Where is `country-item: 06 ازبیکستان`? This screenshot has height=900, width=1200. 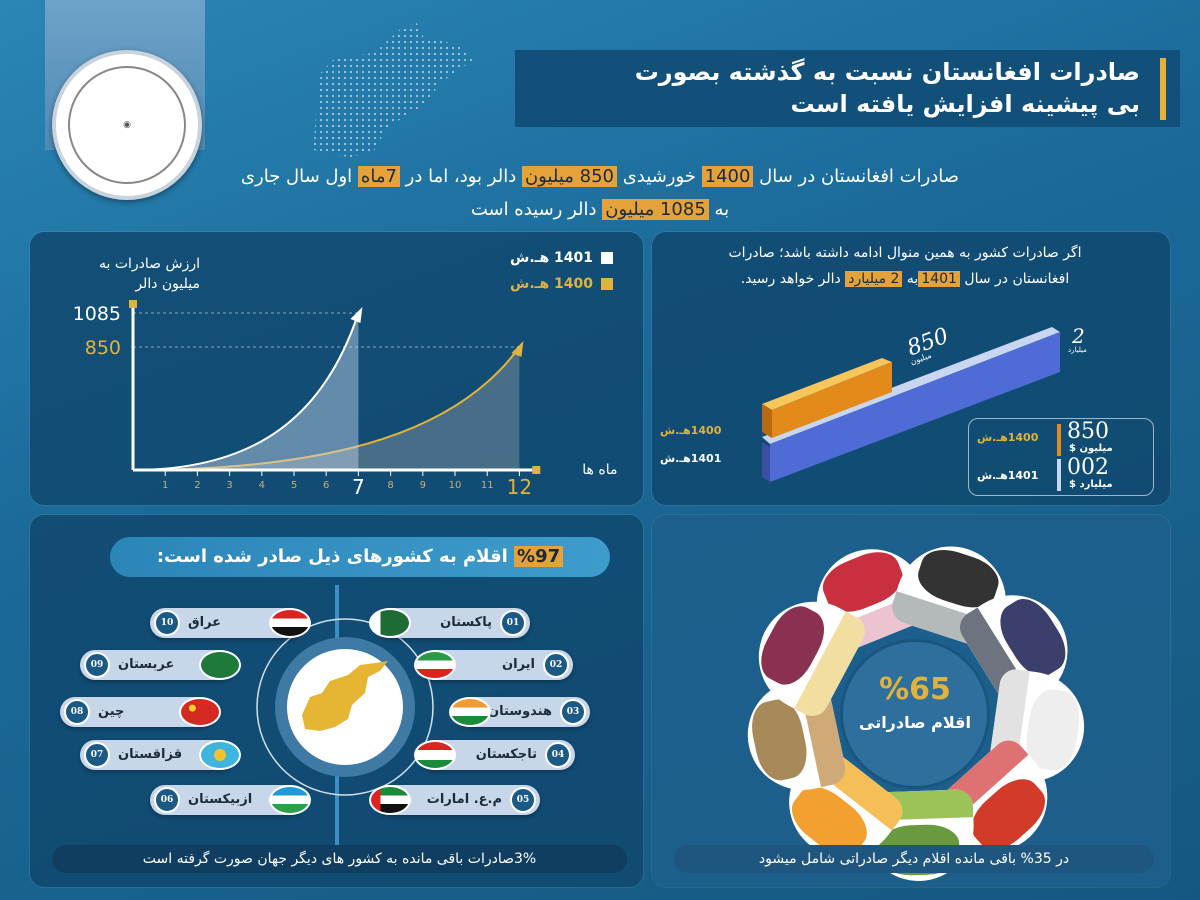 country-item: 06 ازبیکستان is located at coordinates (230, 800).